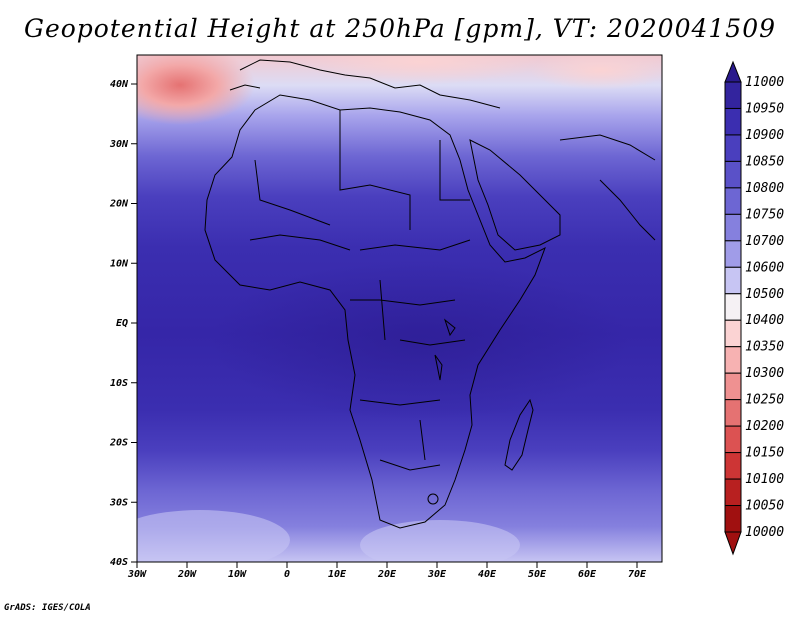  What do you see at coordinates (764, 241) in the screenshot?
I see `colorbar-label: 10700` at bounding box center [764, 241].